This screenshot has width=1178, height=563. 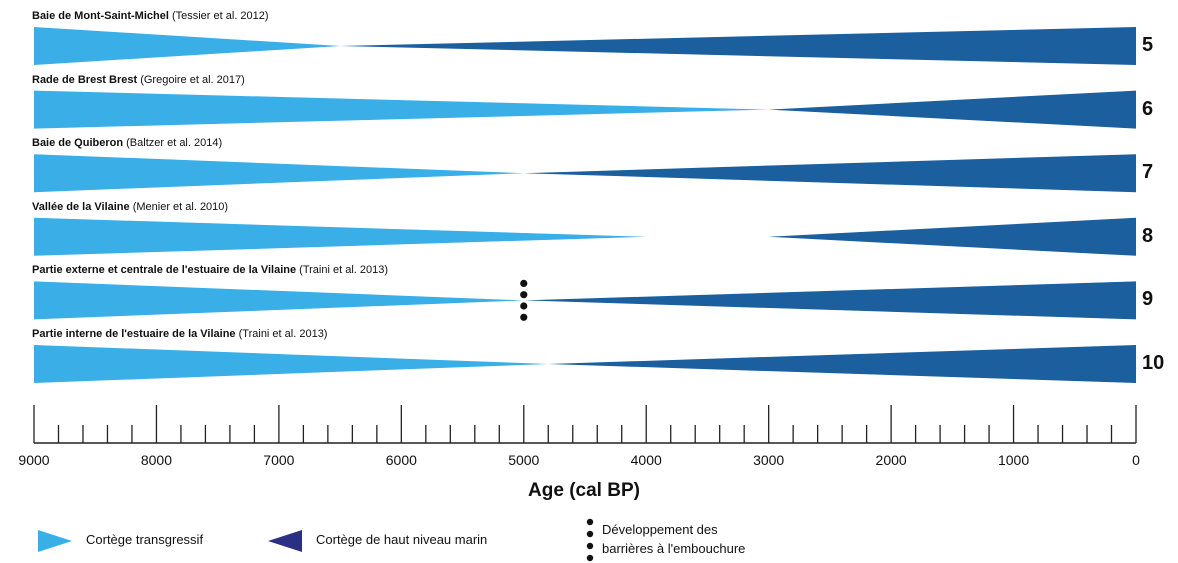 I want to click on row-title-citation: (Tessier et al. 2012), so click(x=218, y=16).